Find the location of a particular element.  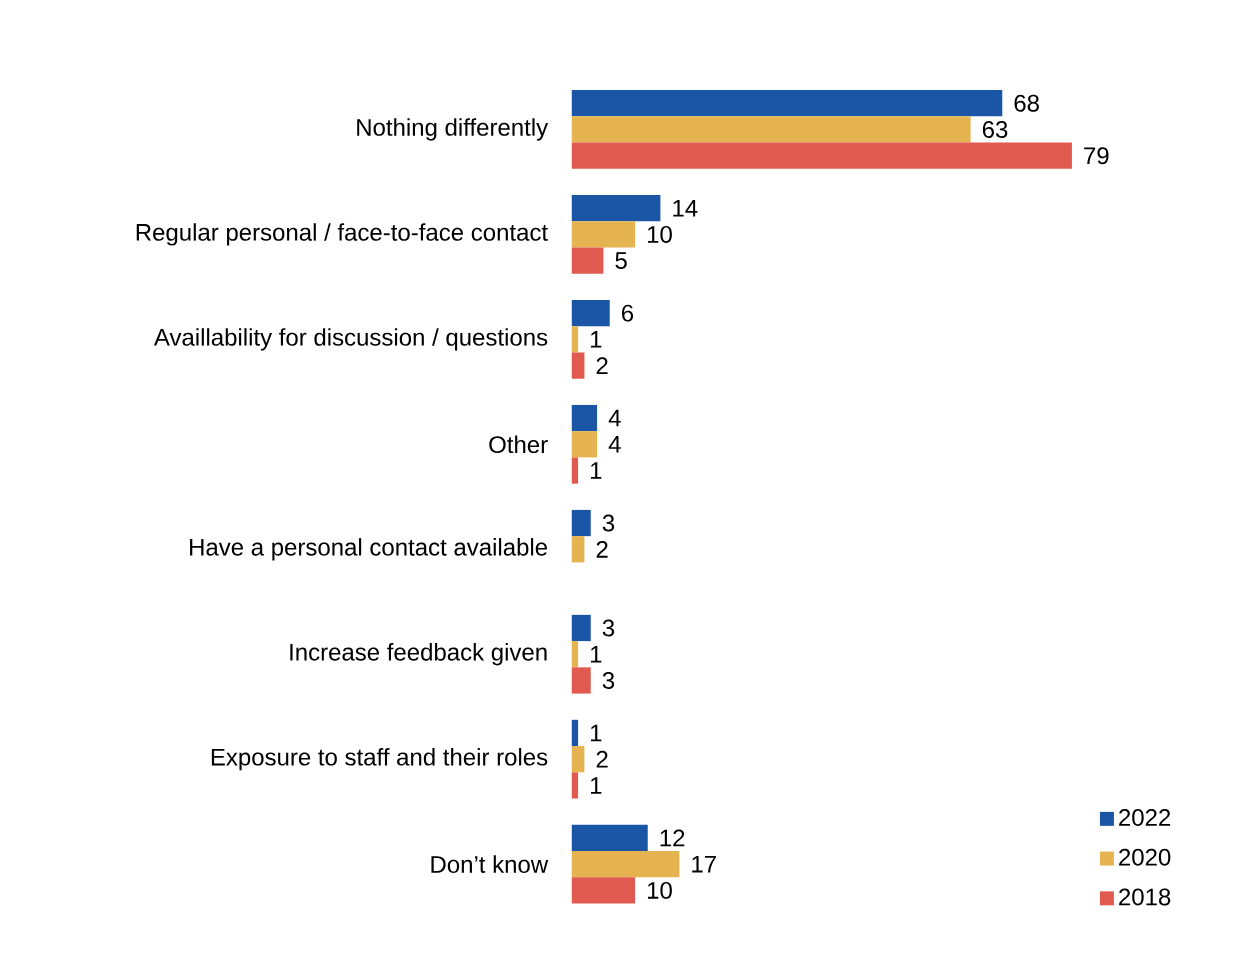

y-tick-label: Regular personal / face-to-face contact is located at coordinates (342, 234).